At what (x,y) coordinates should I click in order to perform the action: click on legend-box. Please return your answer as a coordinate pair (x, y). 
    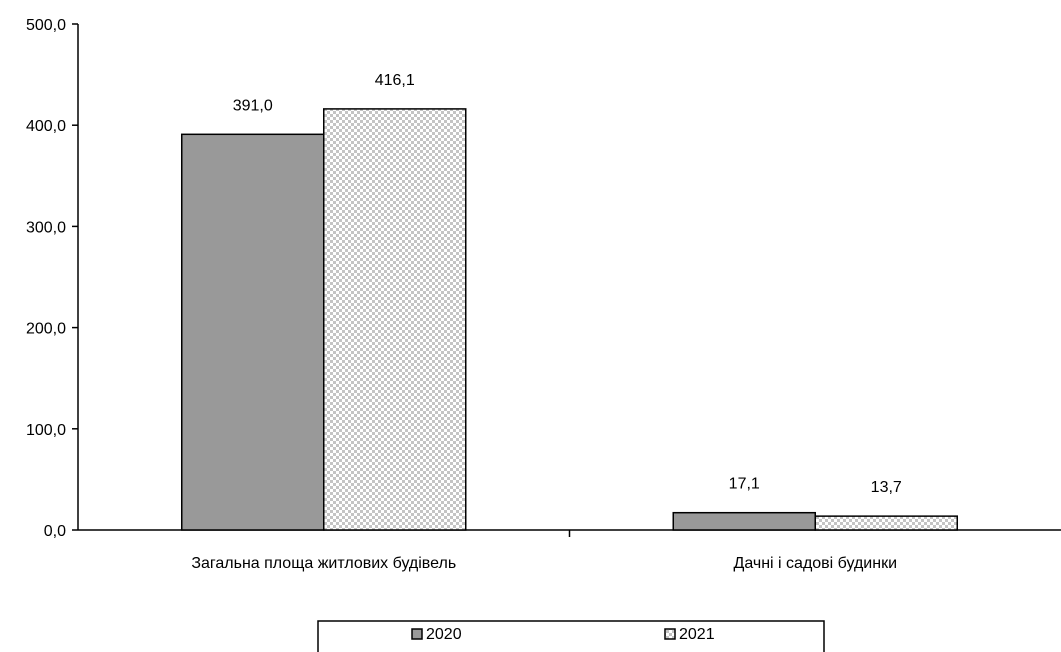
    Looking at the image, I should click on (571, 636).